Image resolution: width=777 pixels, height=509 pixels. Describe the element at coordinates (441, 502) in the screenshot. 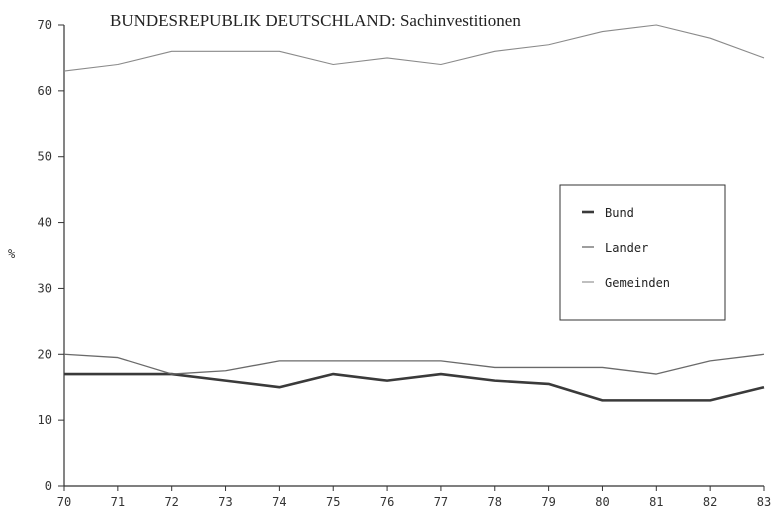

I see `x-tick-label: 77` at that location.